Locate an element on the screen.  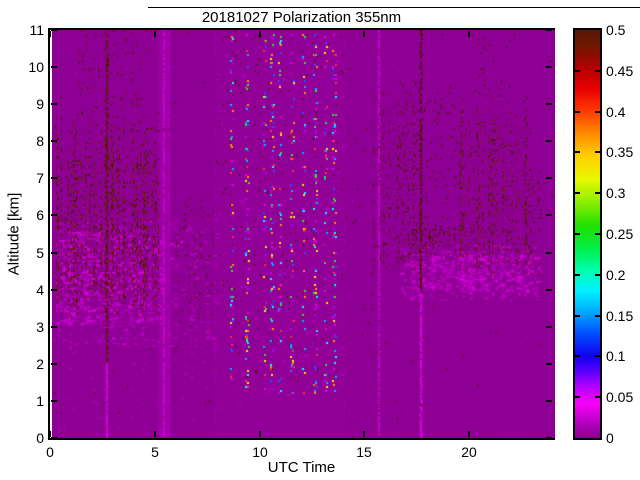
colorbar-tick-label: 0.15 is located at coordinates (620, 316).